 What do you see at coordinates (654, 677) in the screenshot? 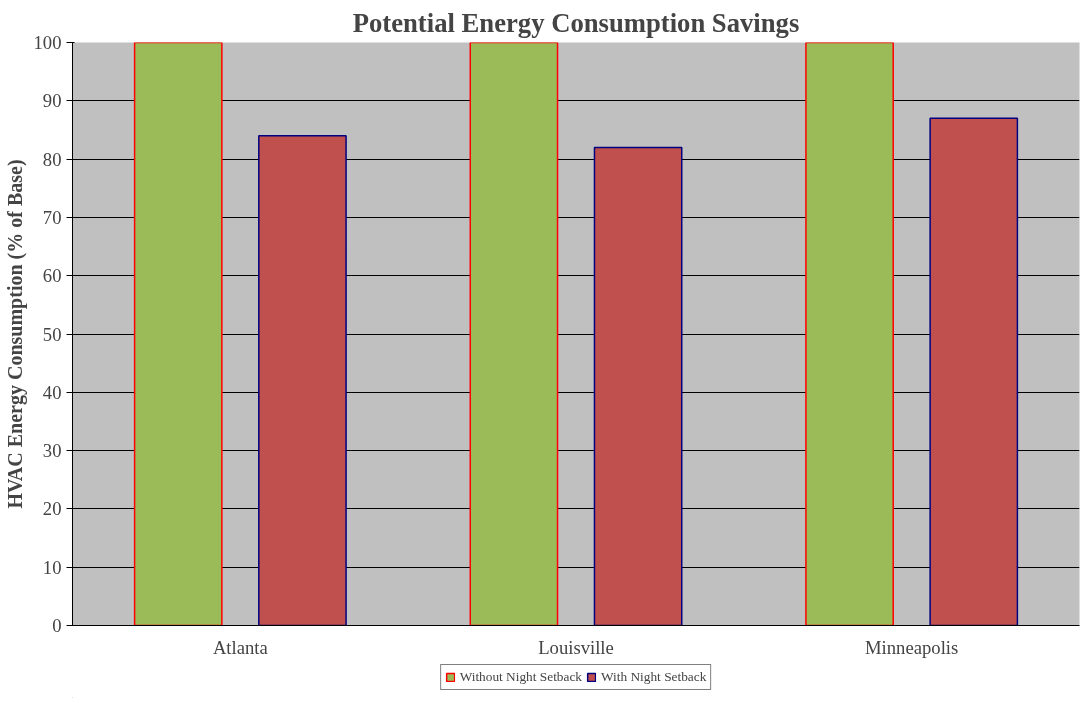
I see `legend-label: With Night Setback` at bounding box center [654, 677].